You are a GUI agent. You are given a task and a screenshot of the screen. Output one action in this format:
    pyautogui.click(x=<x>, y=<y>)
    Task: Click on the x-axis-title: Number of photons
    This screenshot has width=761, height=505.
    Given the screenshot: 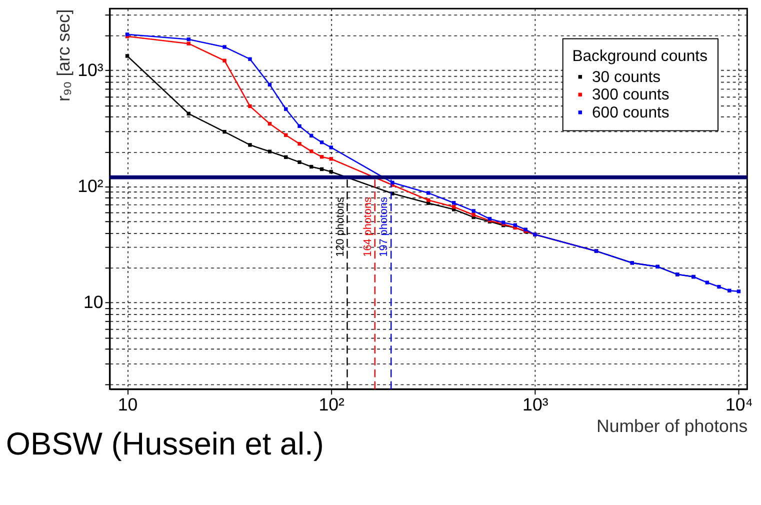 What is the action you would take?
    pyautogui.click(x=672, y=426)
    